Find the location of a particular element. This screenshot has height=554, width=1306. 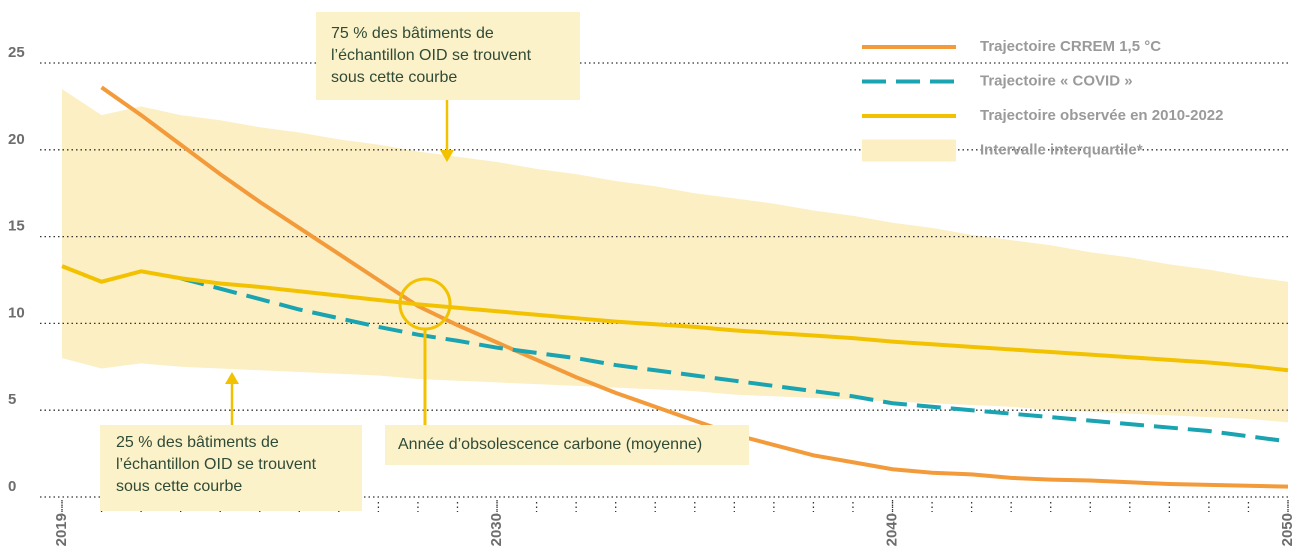

x-tick-label: 2050 is located at coordinates (1287, 529).